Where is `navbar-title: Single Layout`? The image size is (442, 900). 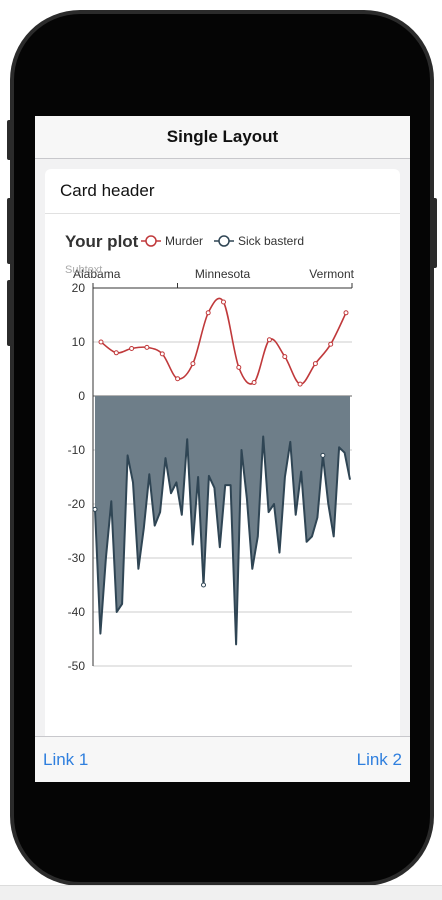 navbar-title: Single Layout is located at coordinates (222, 136).